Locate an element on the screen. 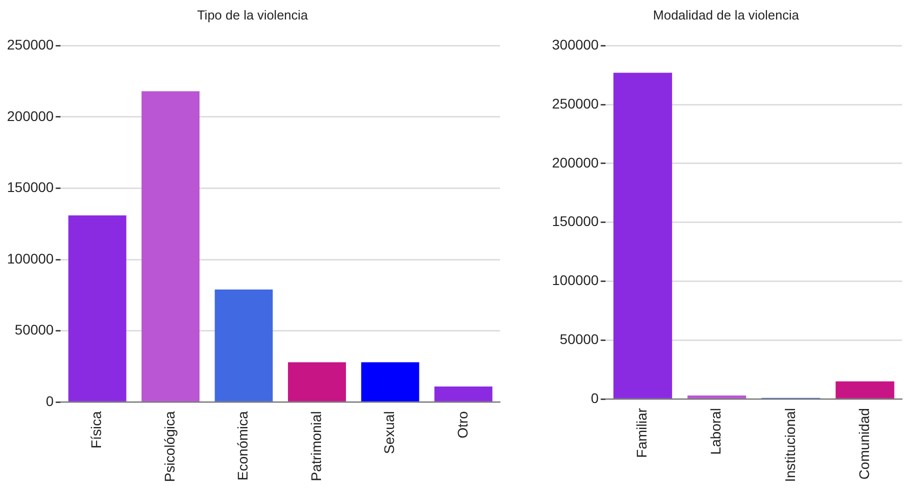 This screenshot has height=489, width=904. x-tick-label: Laboral is located at coordinates (716, 431).